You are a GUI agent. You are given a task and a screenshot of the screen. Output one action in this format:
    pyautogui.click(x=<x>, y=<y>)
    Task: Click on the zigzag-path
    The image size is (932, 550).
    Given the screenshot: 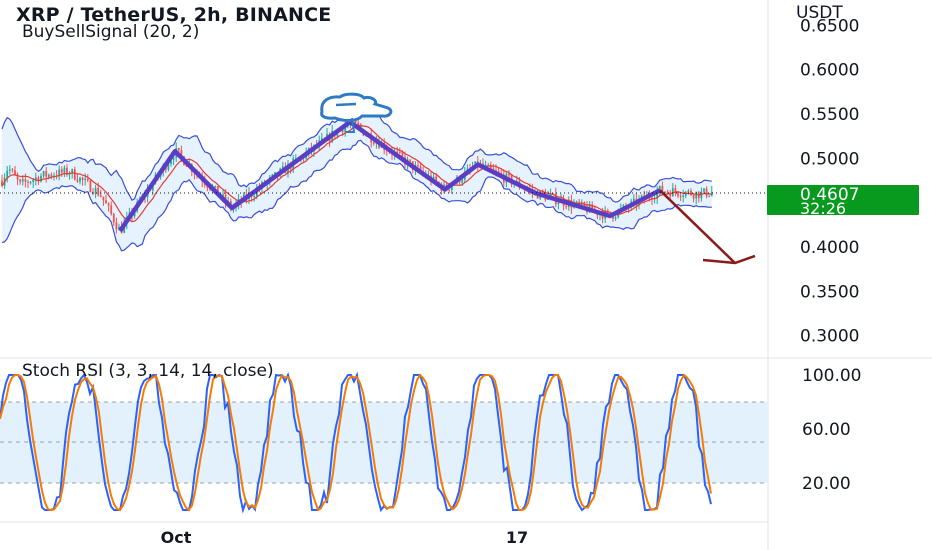 What is the action you would take?
    pyautogui.click(x=390, y=176)
    